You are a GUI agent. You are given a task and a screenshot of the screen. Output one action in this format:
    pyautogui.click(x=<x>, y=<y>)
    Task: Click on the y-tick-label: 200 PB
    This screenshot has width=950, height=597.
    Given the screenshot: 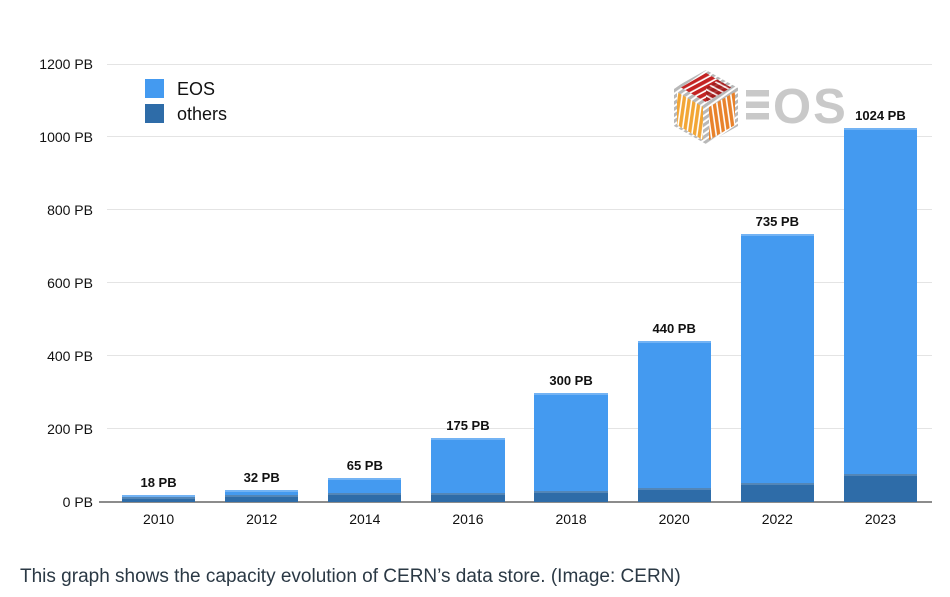 What is the action you would take?
    pyautogui.click(x=70, y=429)
    